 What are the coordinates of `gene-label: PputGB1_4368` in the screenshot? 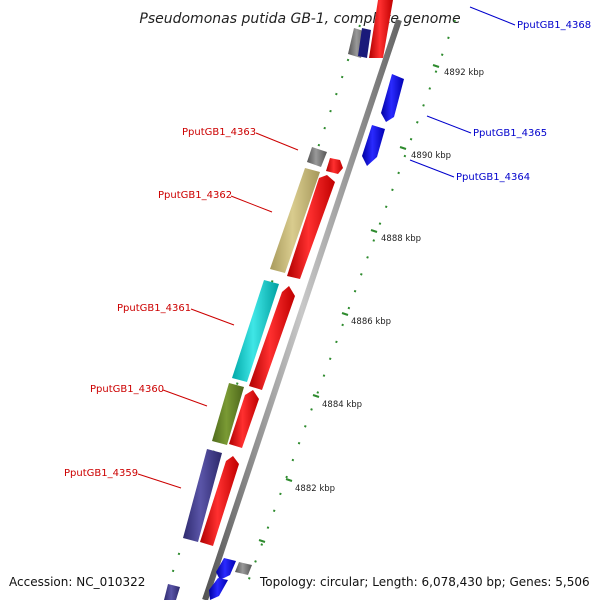 It's located at (554, 25).